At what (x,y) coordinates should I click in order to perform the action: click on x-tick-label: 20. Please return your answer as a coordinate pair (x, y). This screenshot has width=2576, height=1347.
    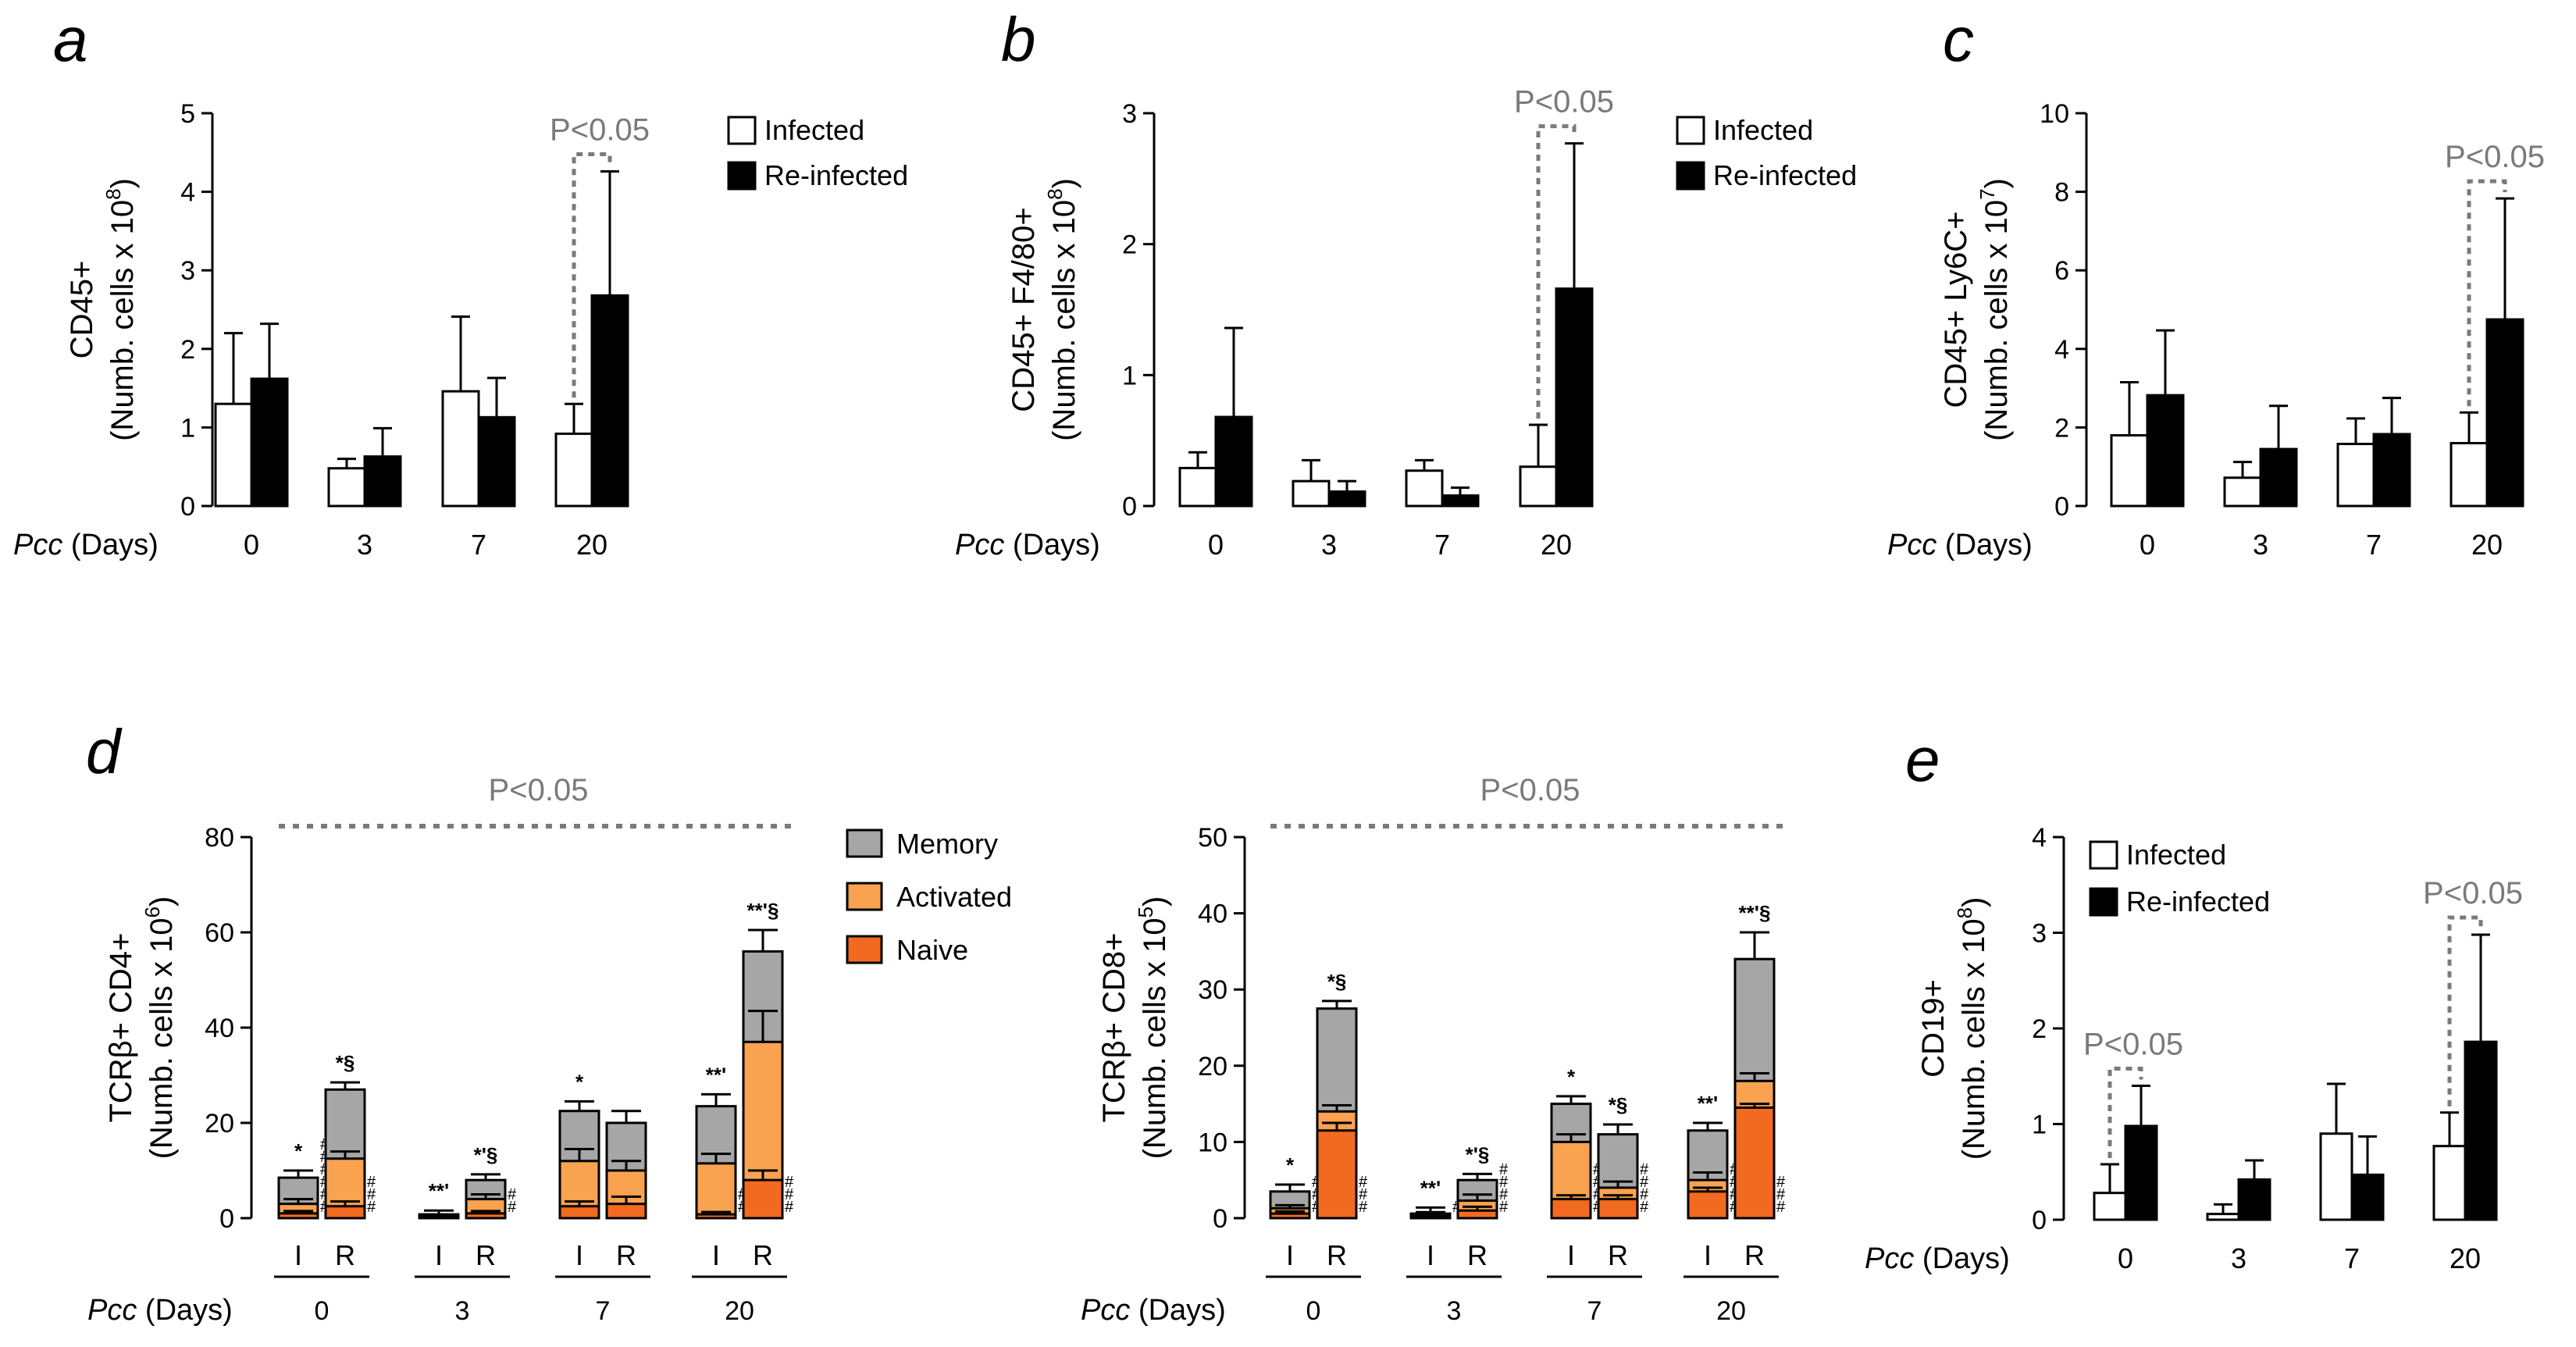
    Looking at the image, I should click on (2487, 545).